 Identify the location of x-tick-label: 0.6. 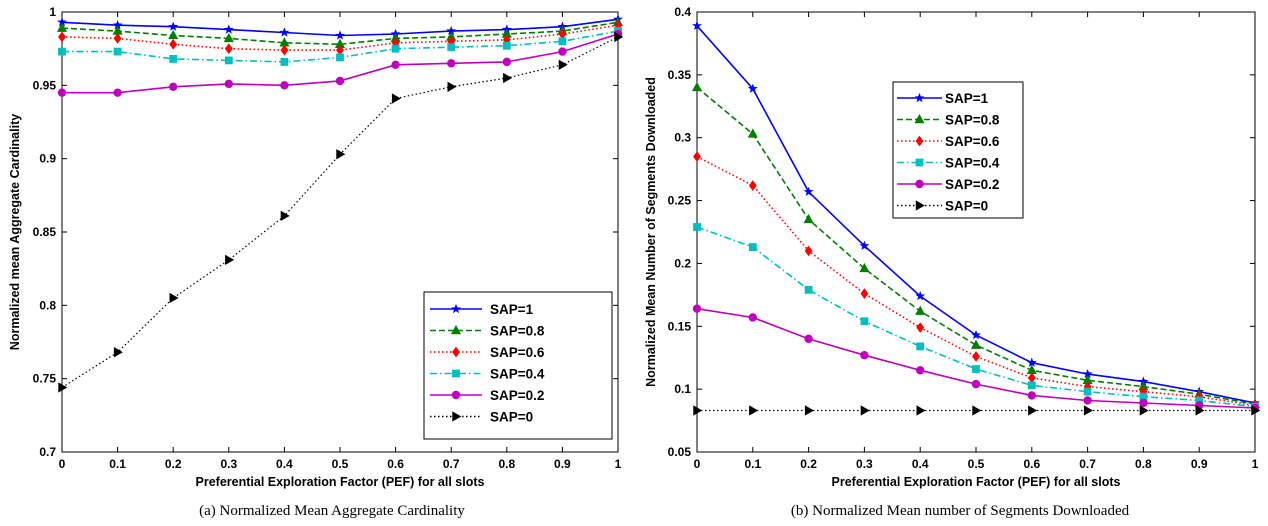
(395, 464).